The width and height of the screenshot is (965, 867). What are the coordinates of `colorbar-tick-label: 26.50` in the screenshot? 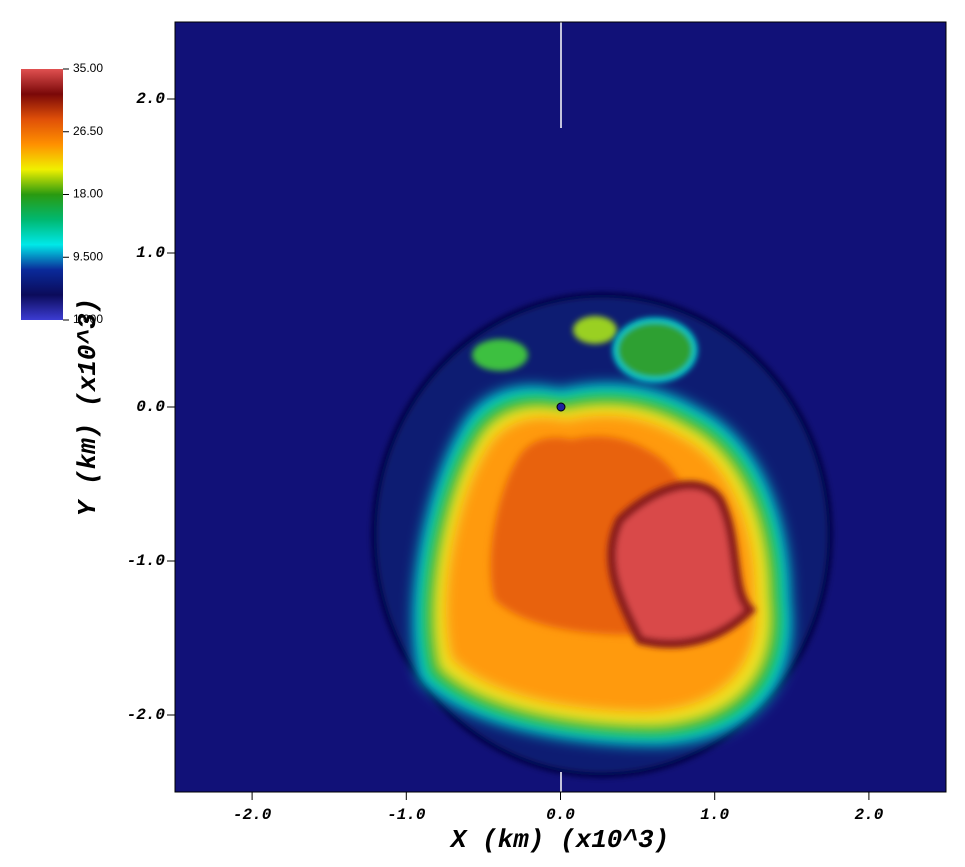 It's located at (88, 131).